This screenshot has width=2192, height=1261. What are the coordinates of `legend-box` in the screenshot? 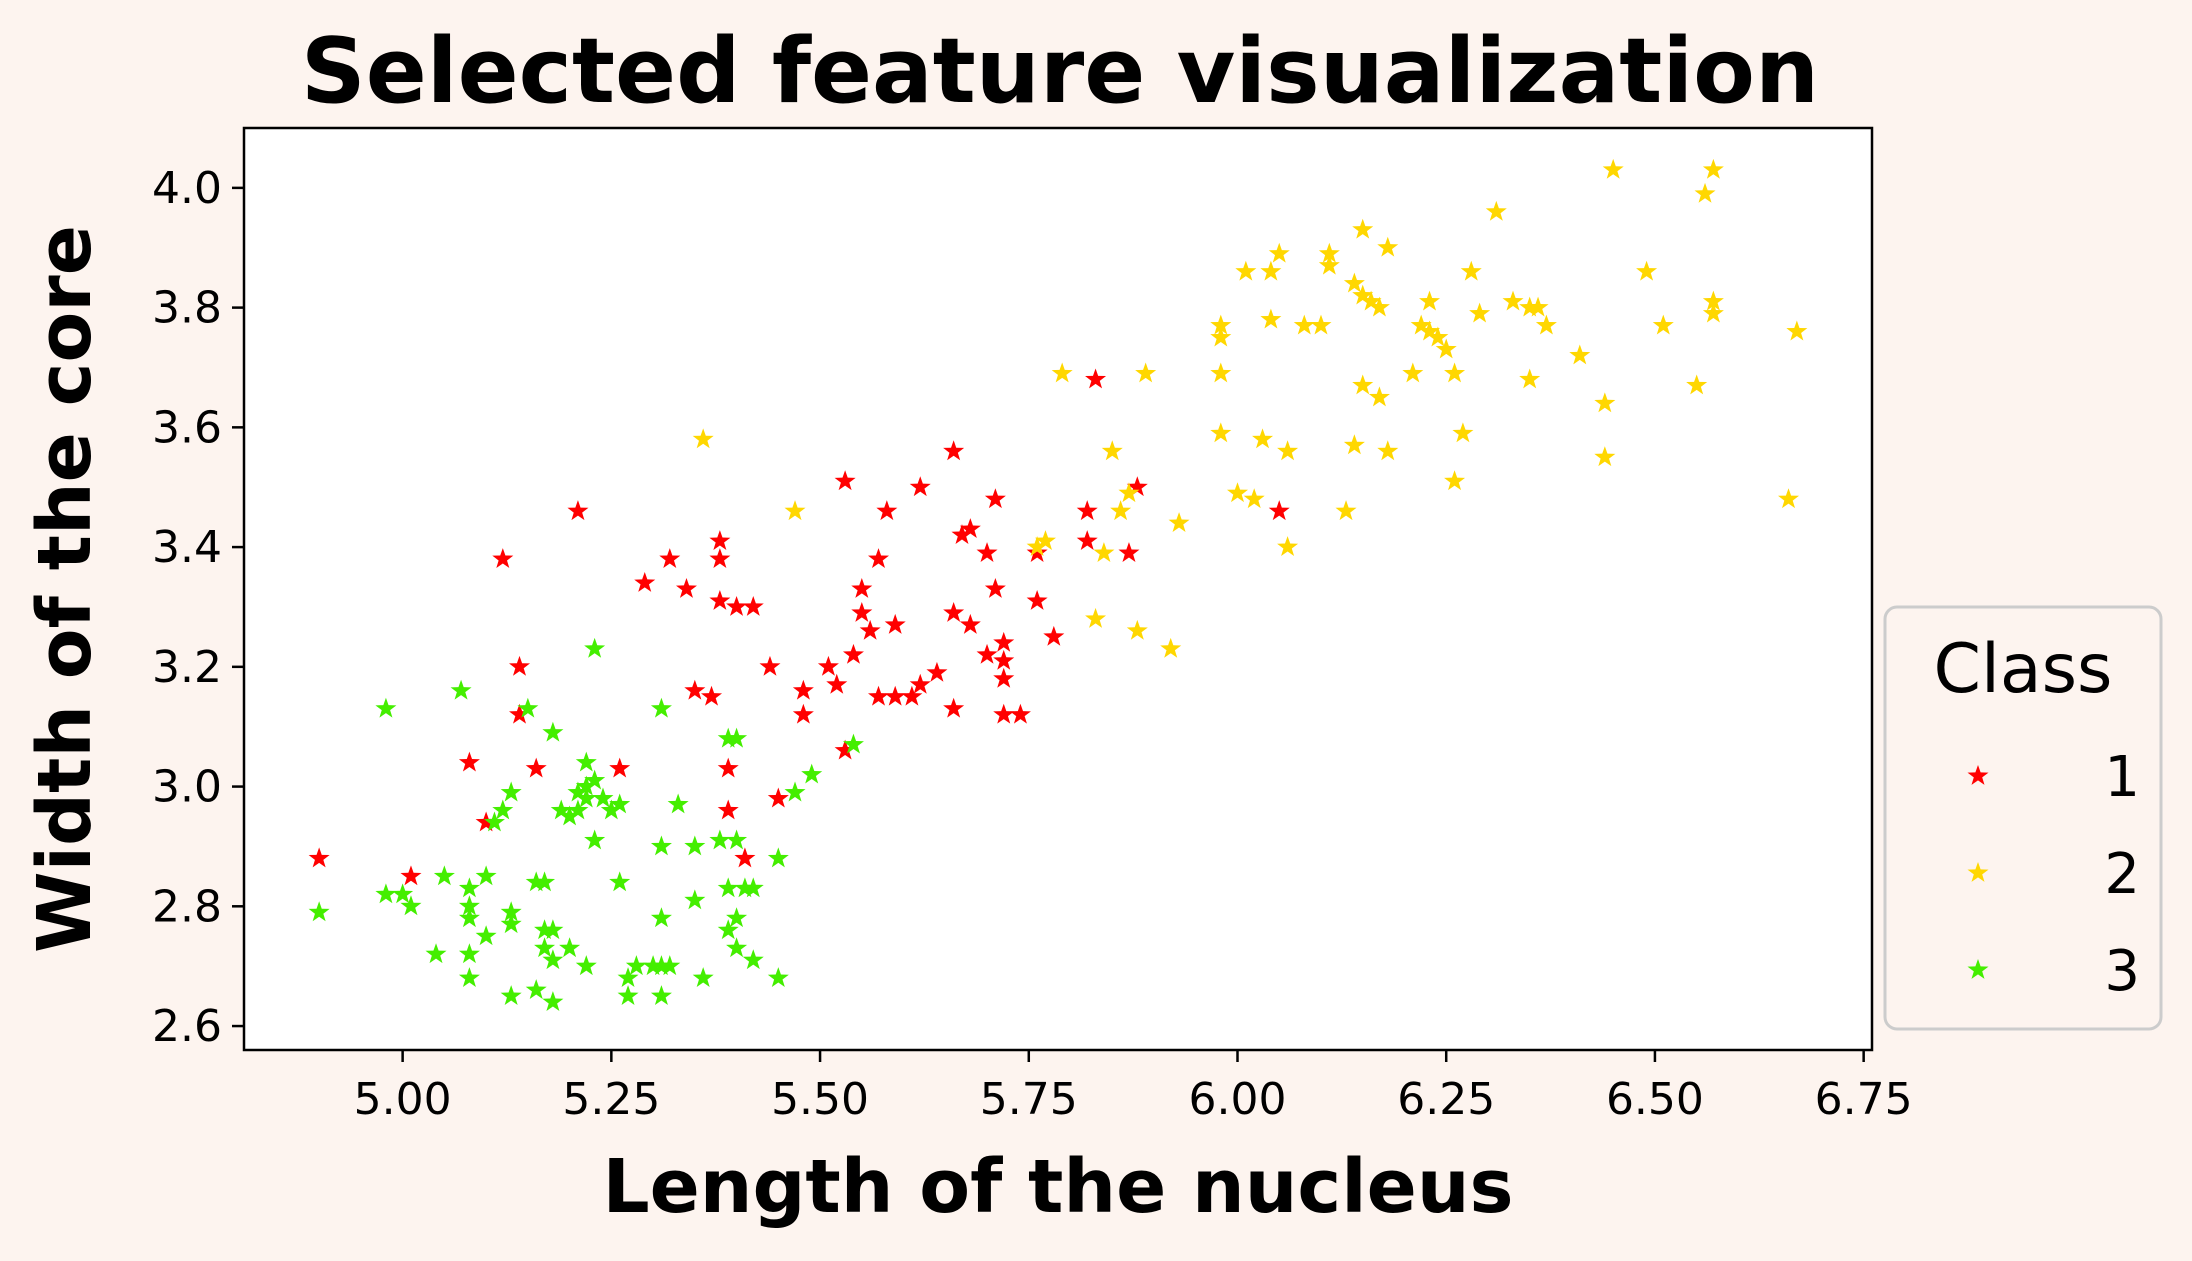 It's located at (2023, 818).